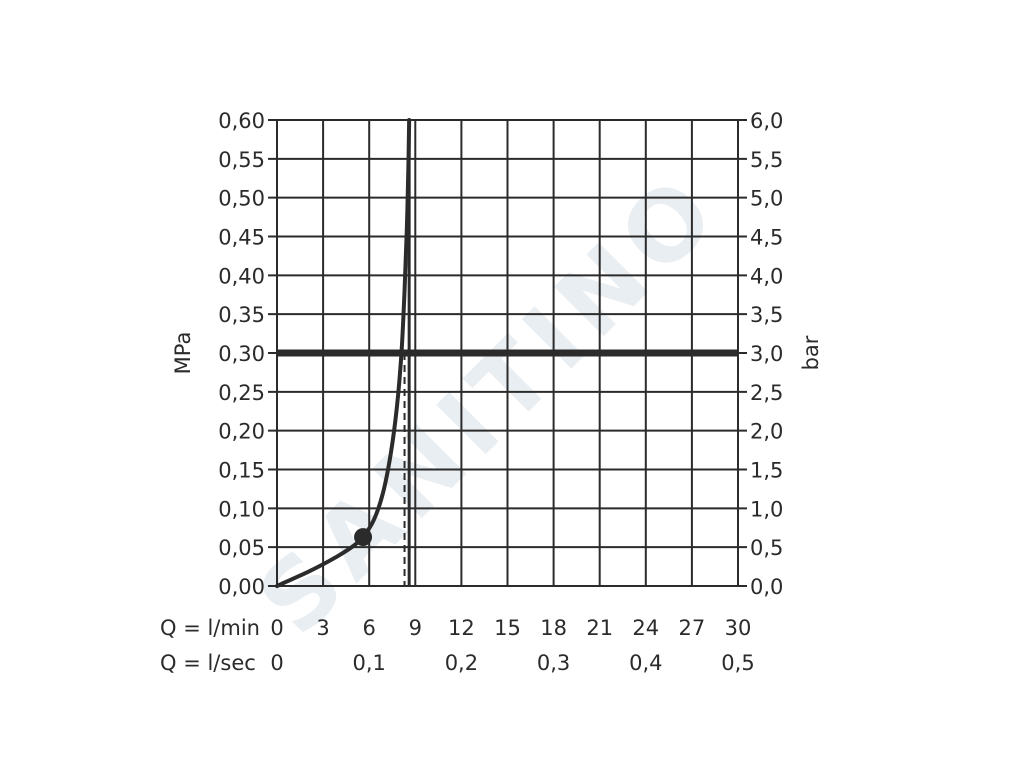 The height and width of the screenshot is (768, 1024). I want to click on x-lmin-tick-label: 18, so click(553, 628).